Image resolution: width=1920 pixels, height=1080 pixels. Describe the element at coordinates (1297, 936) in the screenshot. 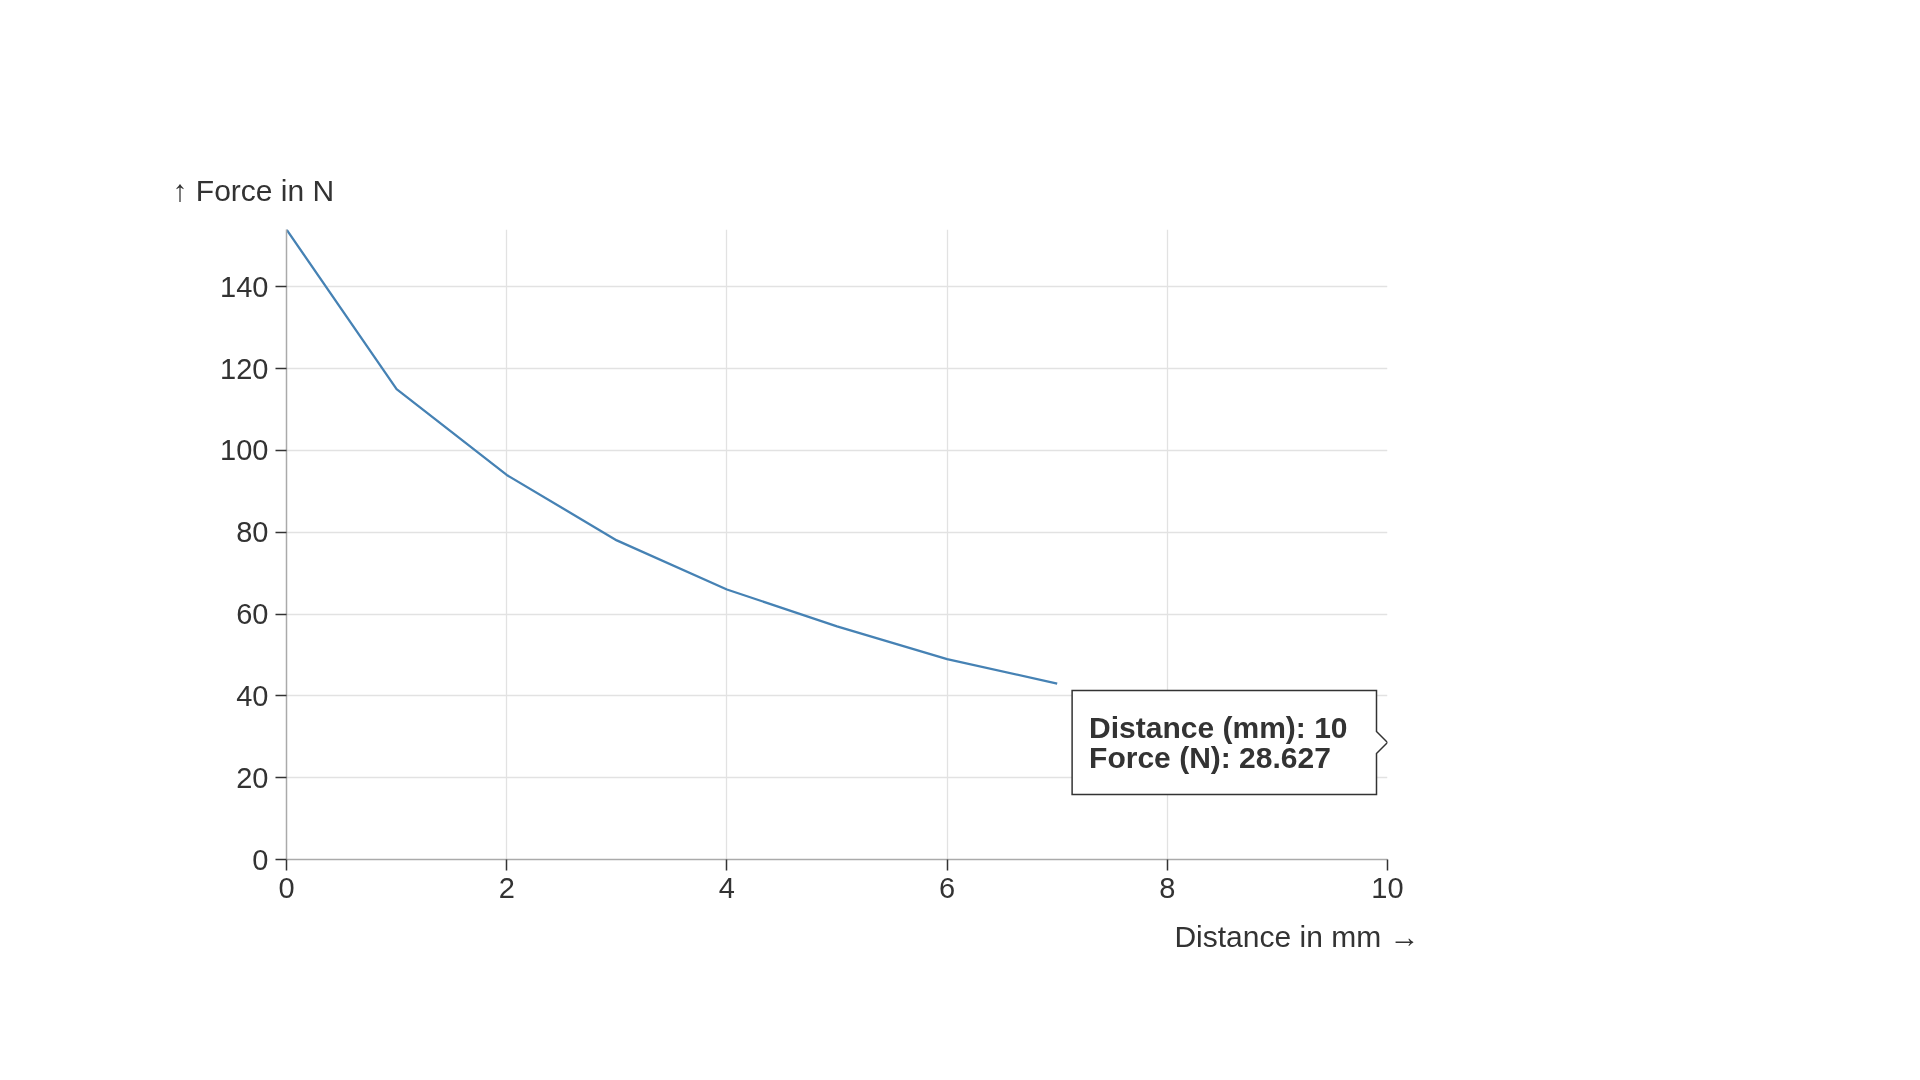

I see `x-axis-title: Distance in mm →` at that location.